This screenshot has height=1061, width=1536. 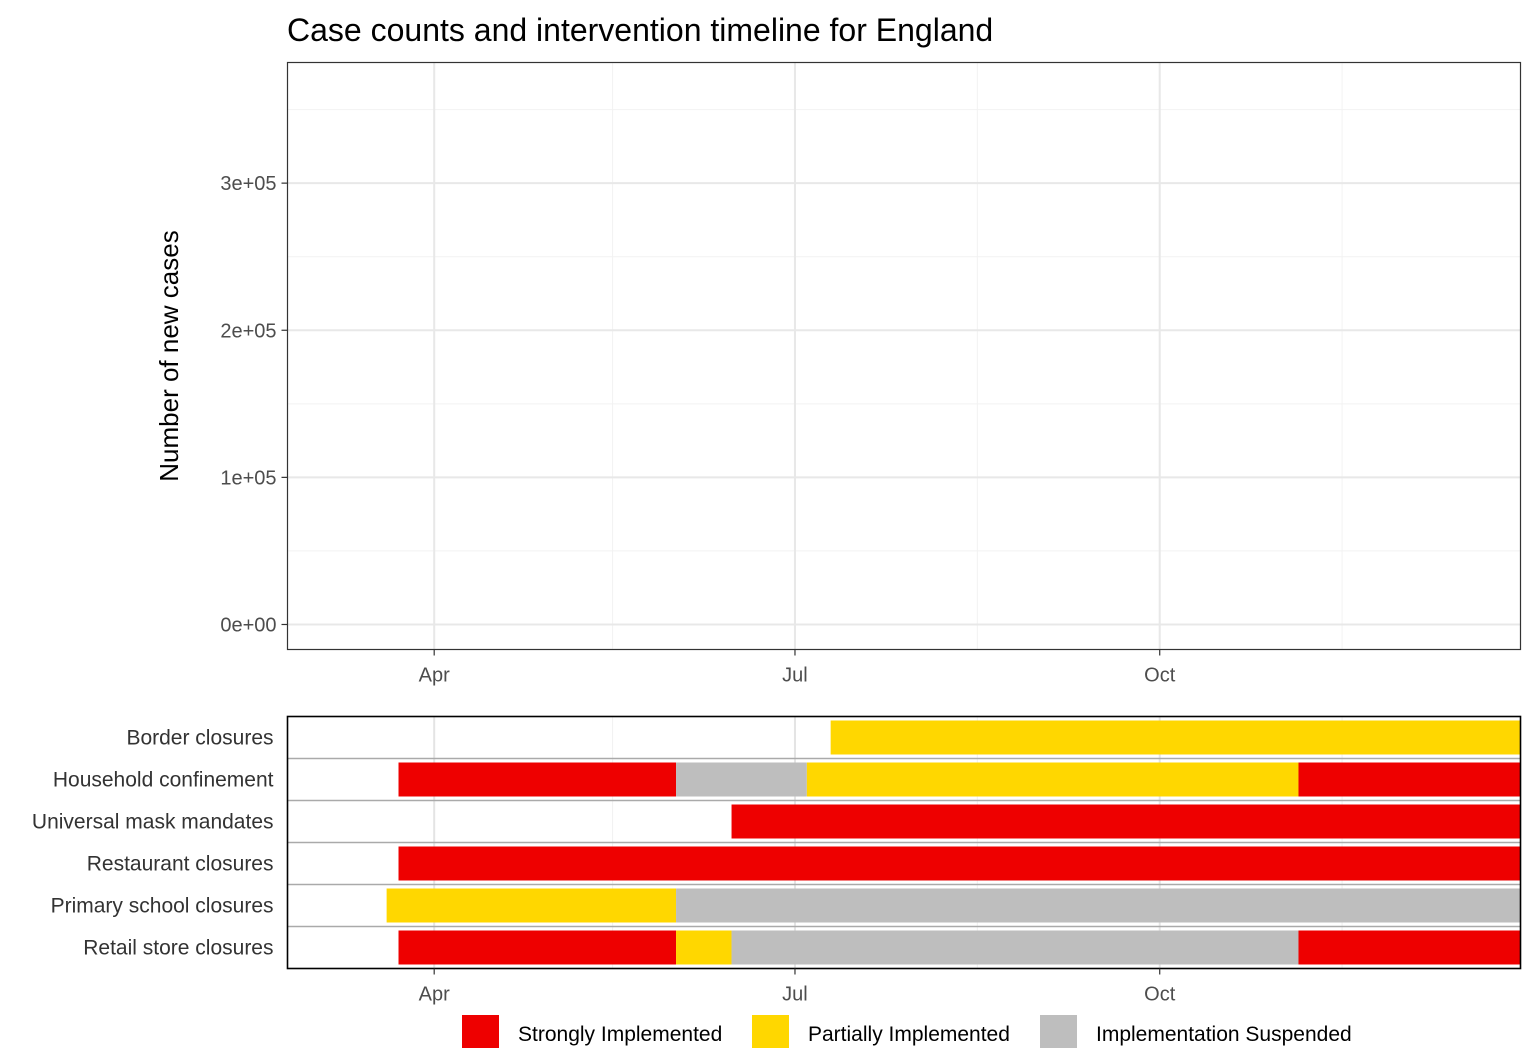 What do you see at coordinates (254, 404) in the screenshot?
I see `cases-y-axis: 0e+00 1e+05 2e+05 3e+05` at bounding box center [254, 404].